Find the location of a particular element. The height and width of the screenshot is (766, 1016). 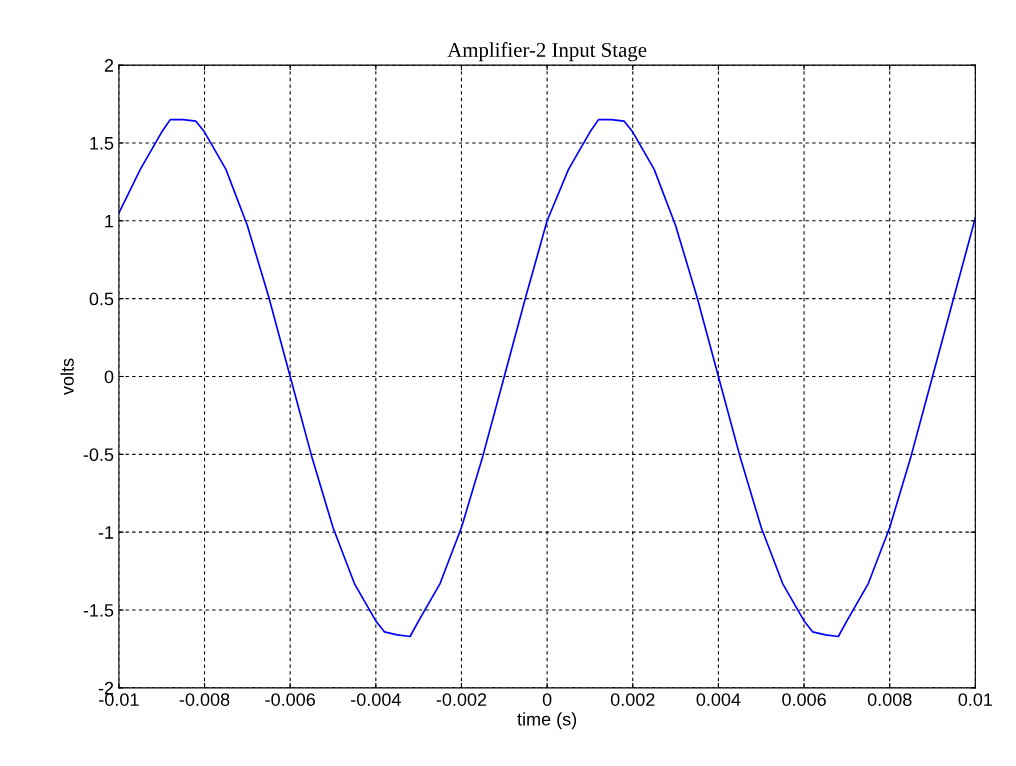

x-tick-label: -0.004 is located at coordinates (376, 699).